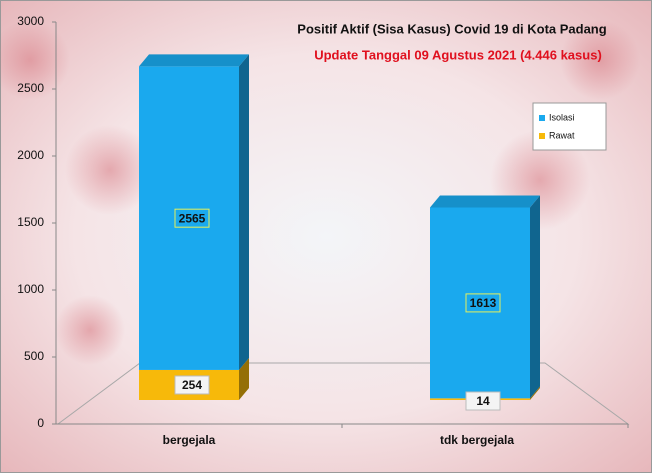 This screenshot has height=473, width=652. I want to click on y-tick-label: 1500, so click(30, 222).